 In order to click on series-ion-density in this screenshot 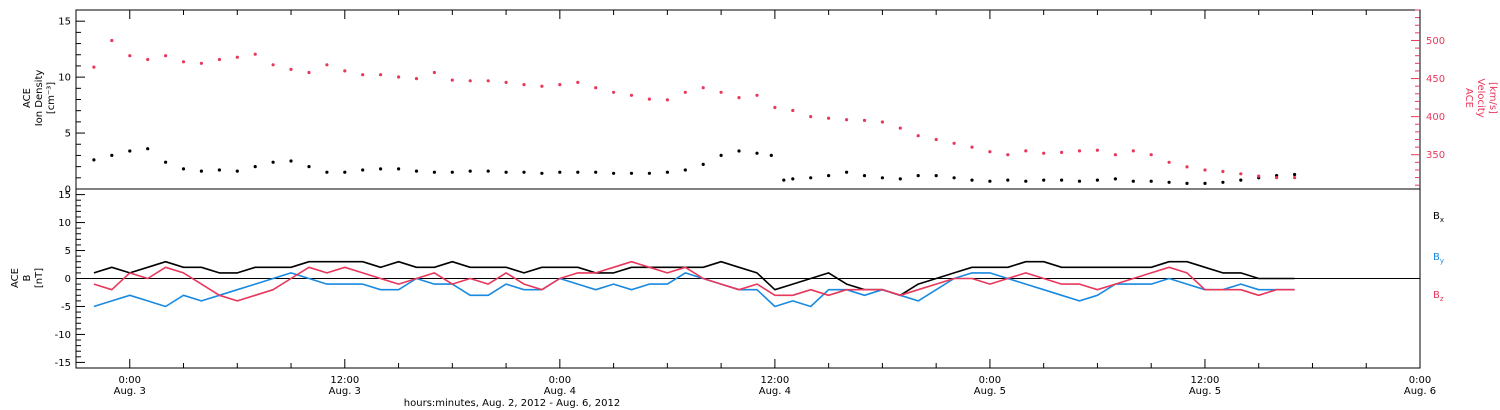, I will do `click(694, 166)`.